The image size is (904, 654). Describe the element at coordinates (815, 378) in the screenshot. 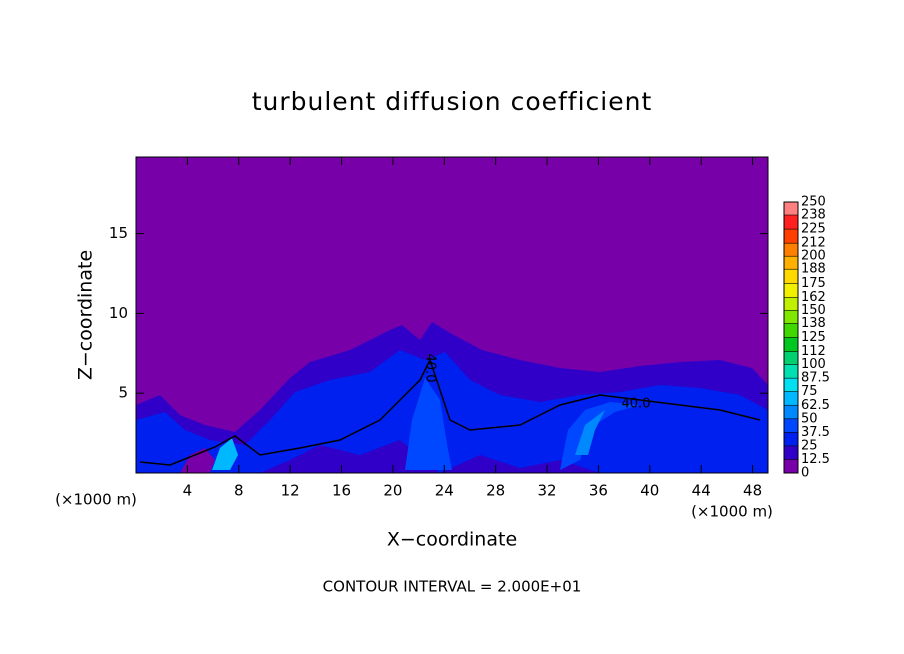

I see `colorbar-label: 87.5` at that location.